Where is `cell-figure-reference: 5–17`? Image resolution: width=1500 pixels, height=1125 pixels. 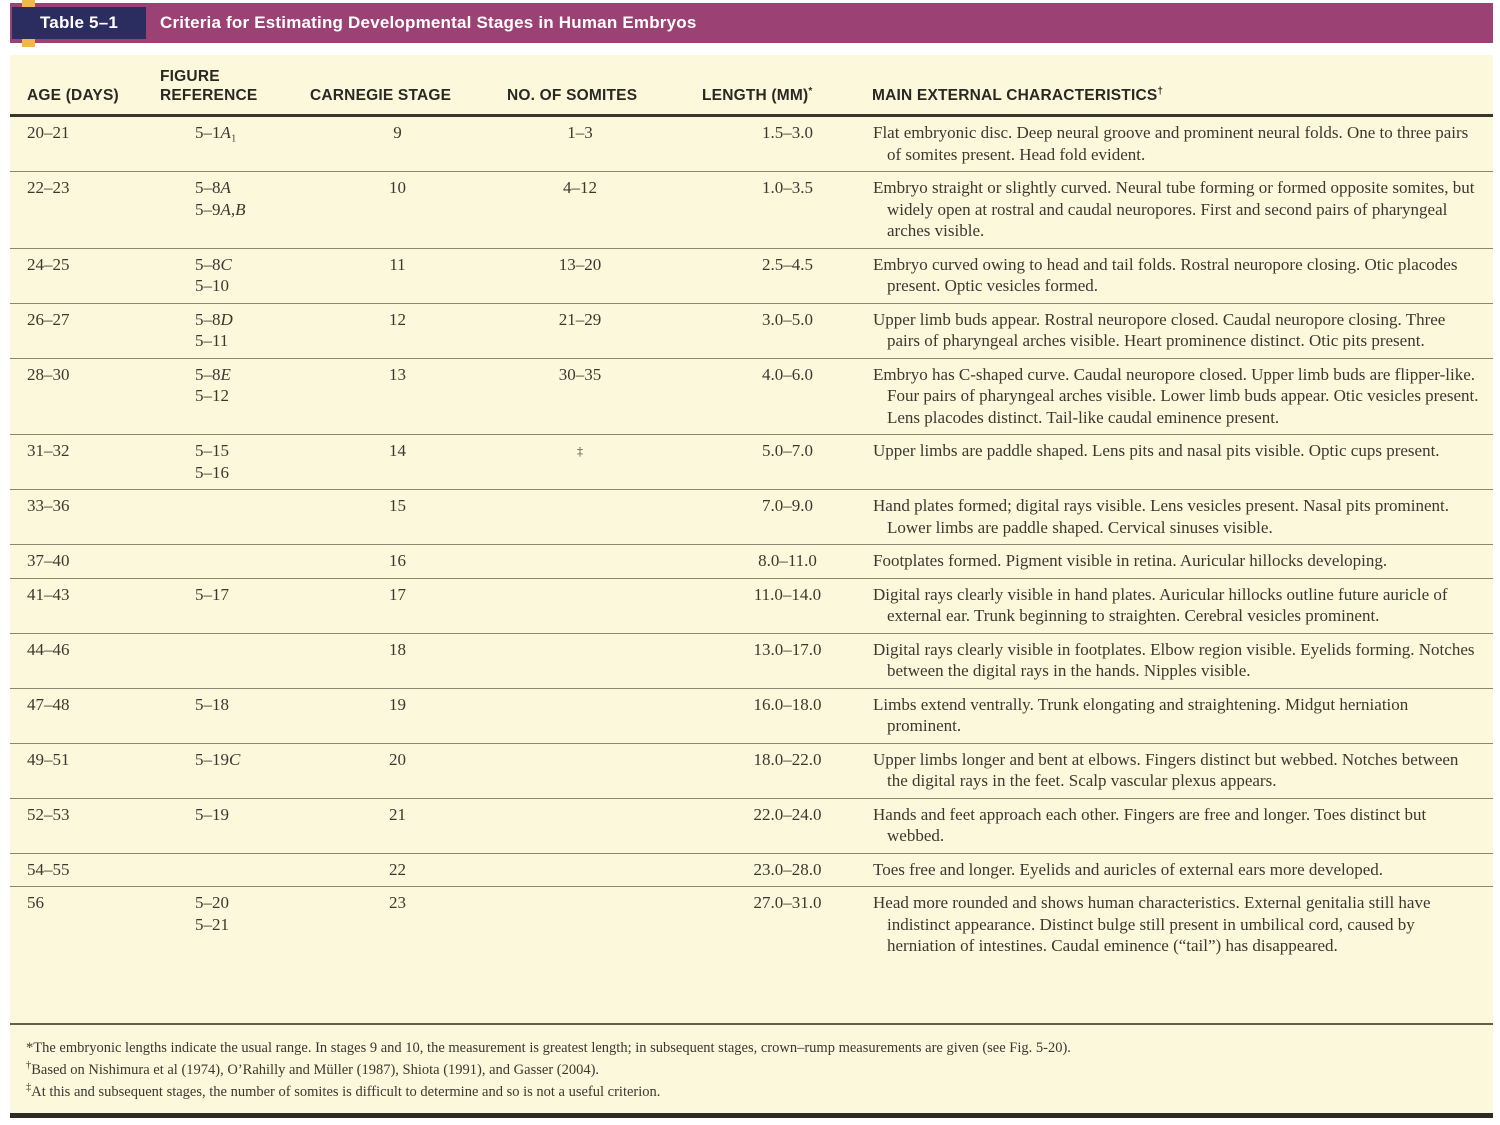
cell-figure-reference: 5–17 is located at coordinates (230, 605).